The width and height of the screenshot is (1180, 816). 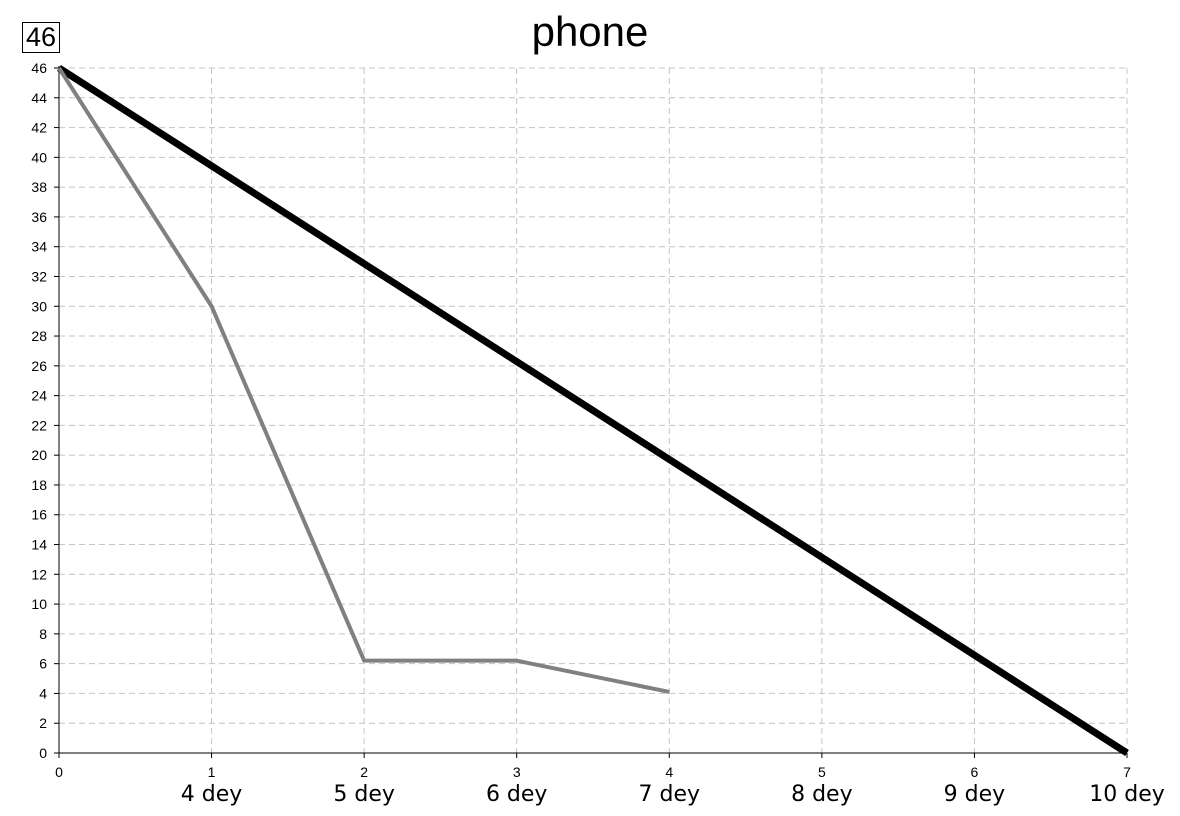 What do you see at coordinates (1127, 794) in the screenshot?
I see `day-label: 10 dey` at bounding box center [1127, 794].